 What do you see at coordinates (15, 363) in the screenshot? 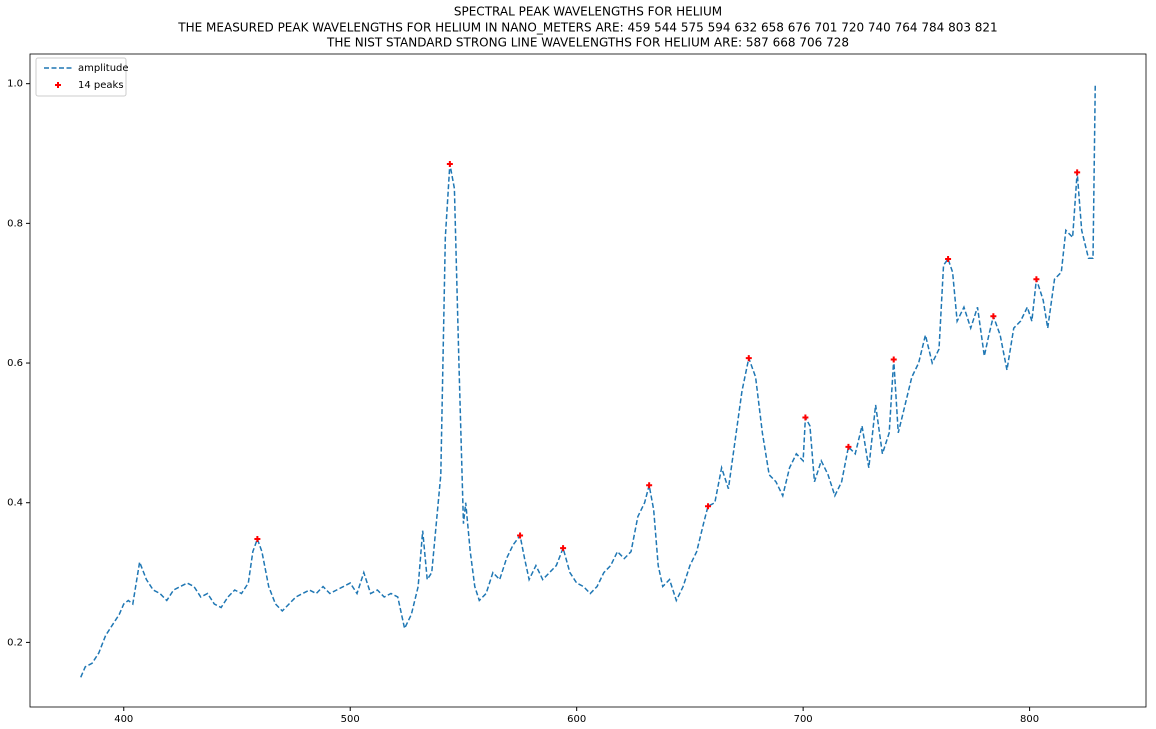
I see `y-tick-label: 0.6` at bounding box center [15, 363].